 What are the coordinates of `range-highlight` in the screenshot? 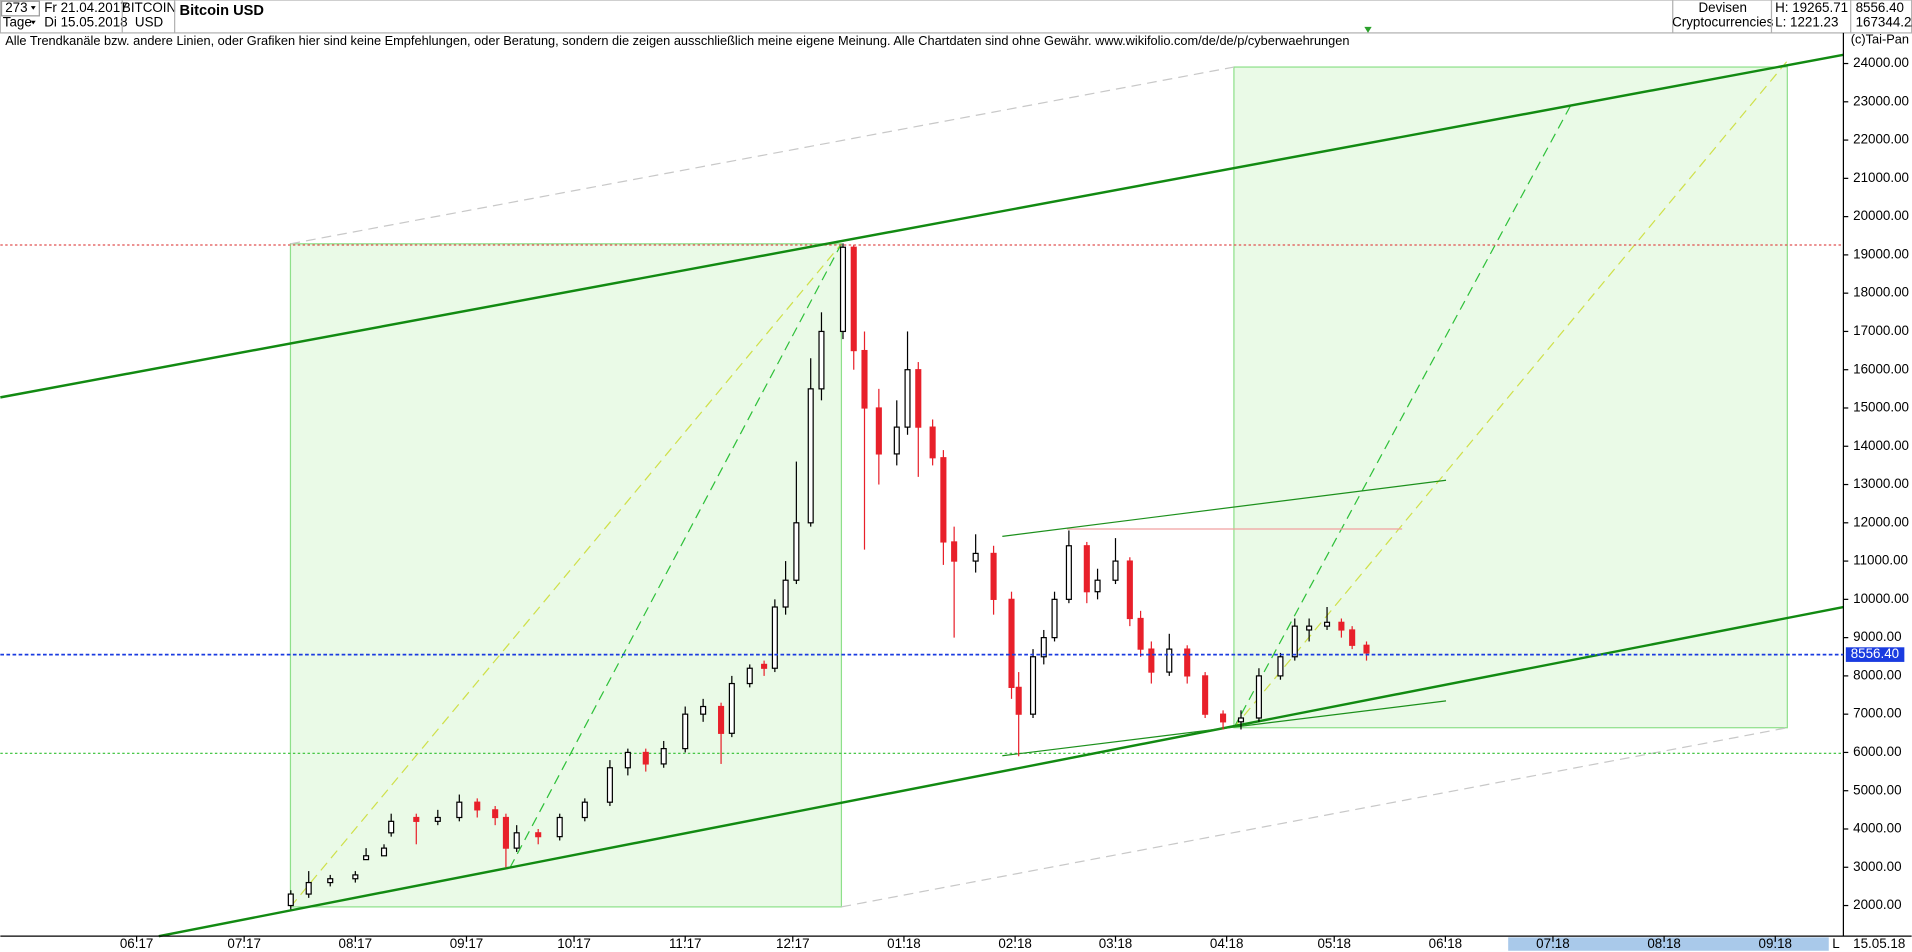 It's located at (1668, 944).